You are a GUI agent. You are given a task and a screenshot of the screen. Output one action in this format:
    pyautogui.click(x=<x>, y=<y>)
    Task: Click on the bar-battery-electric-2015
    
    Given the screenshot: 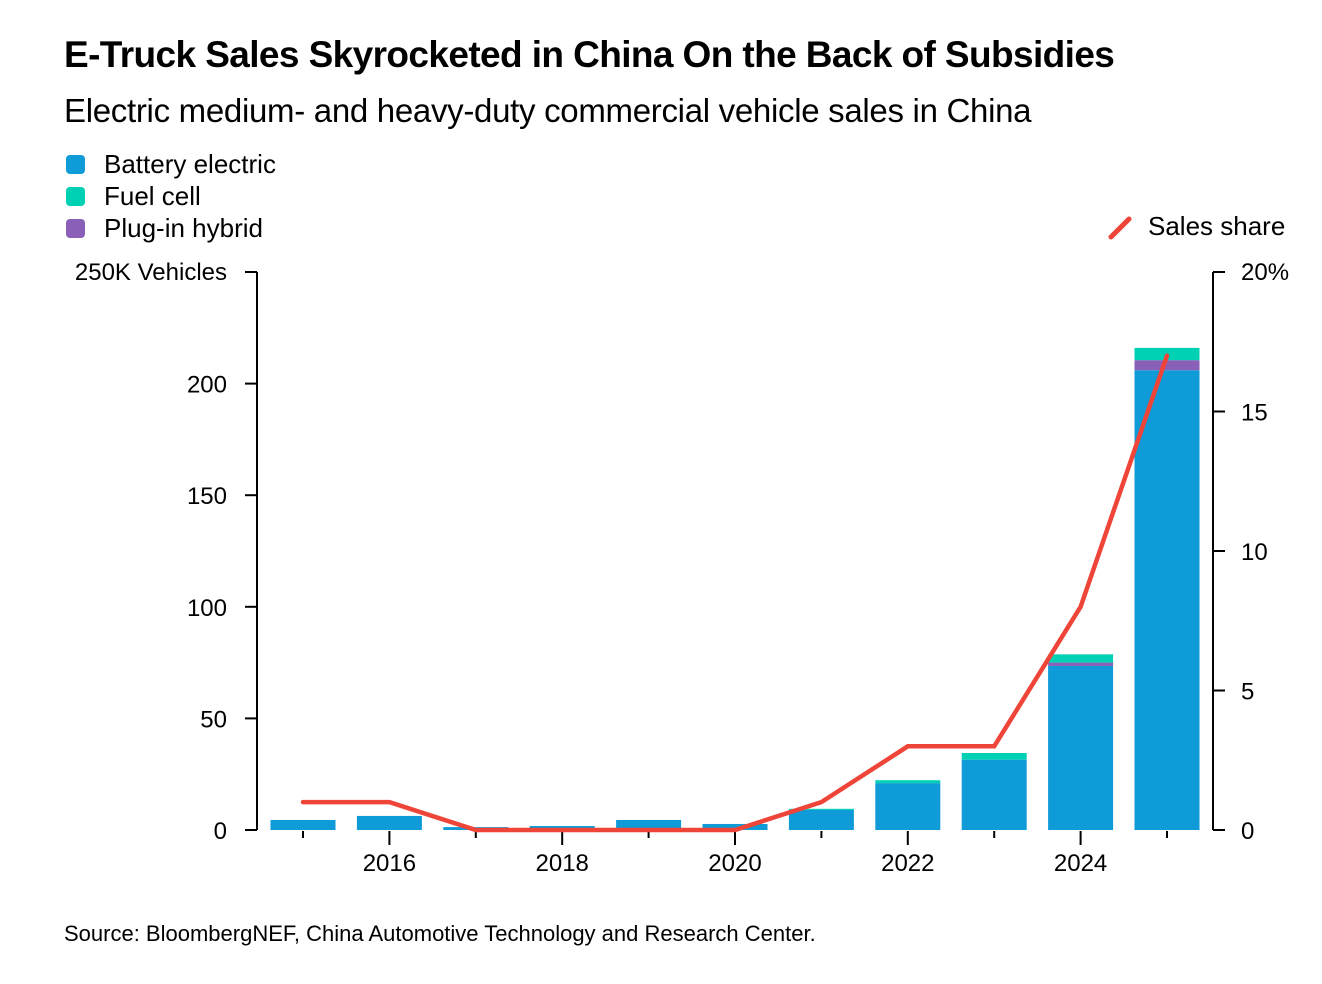 What is the action you would take?
    pyautogui.click(x=303, y=824)
    